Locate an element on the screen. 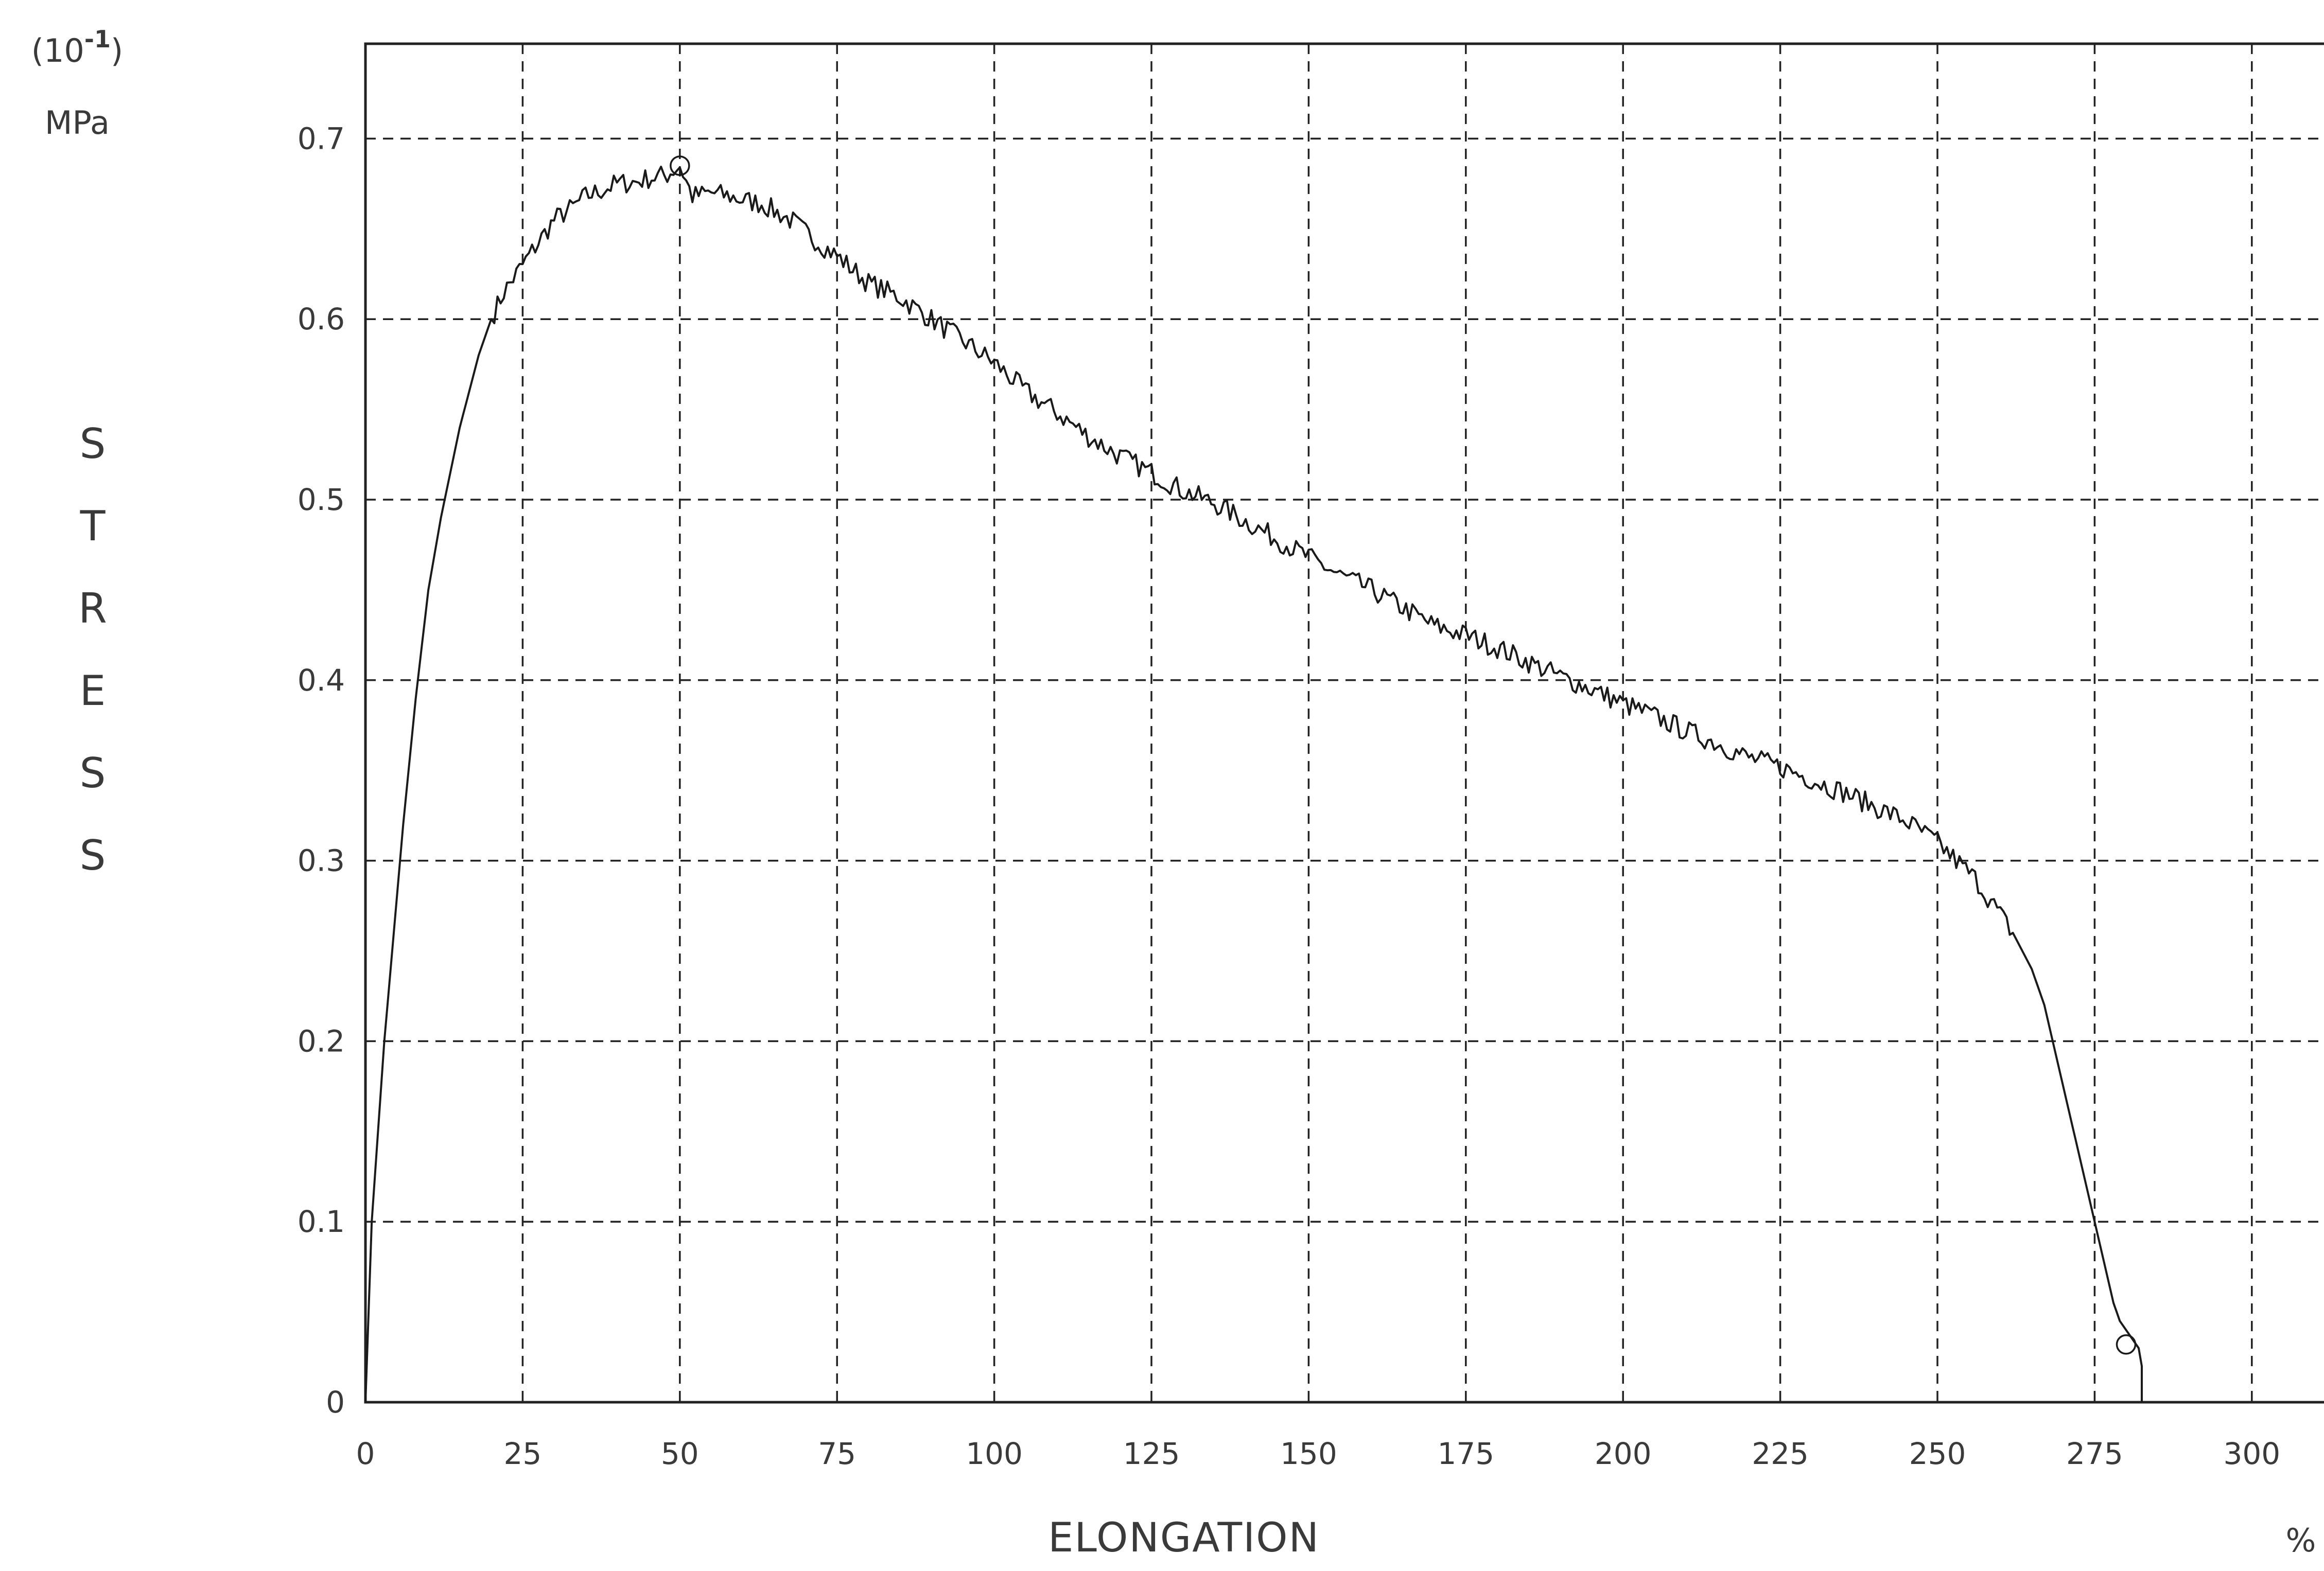  y-tick-label: 0 is located at coordinates (335, 1402).